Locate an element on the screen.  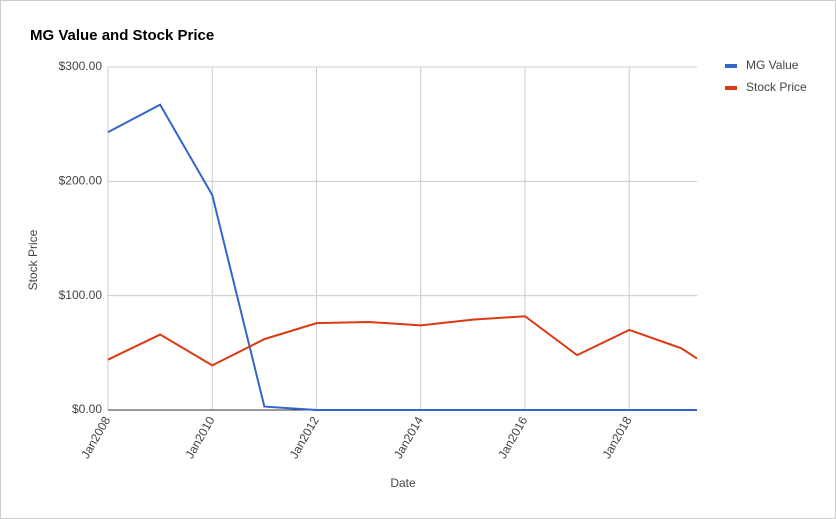
y-axis-label: Stock Price is located at coordinates (33, 259).